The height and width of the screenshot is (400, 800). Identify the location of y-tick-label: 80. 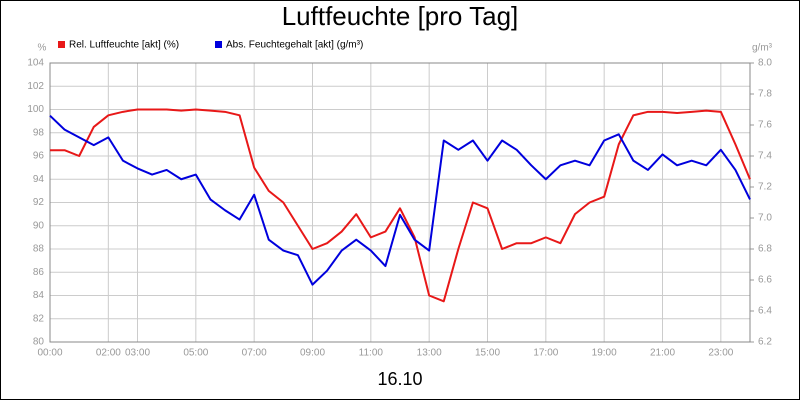
(39, 342).